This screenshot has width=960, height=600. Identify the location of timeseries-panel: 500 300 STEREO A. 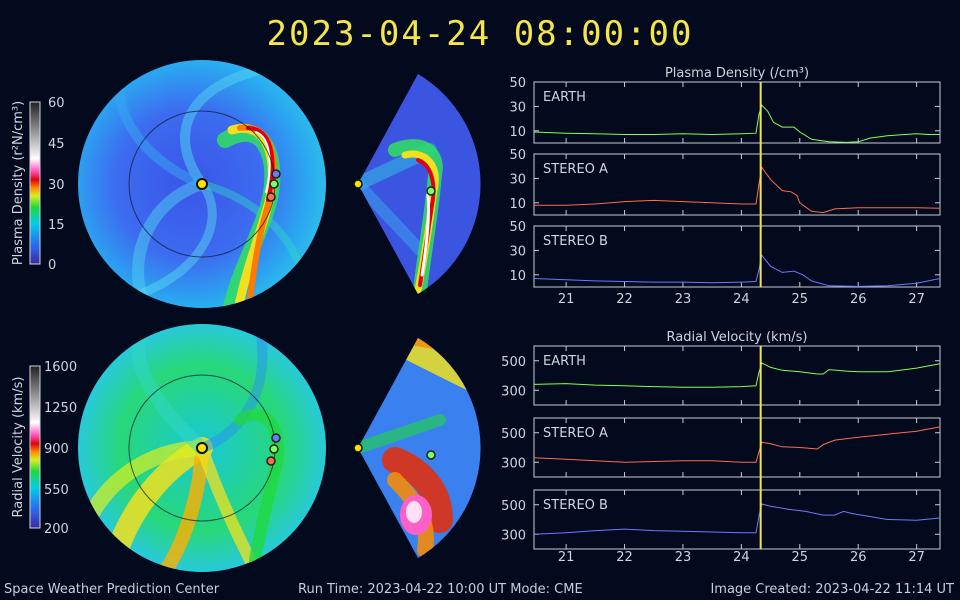
(721, 447).